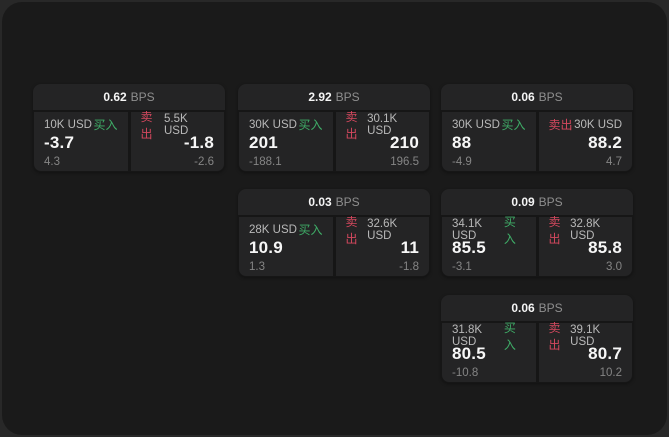  I want to click on sell-subvalue: 196.5, so click(404, 162).